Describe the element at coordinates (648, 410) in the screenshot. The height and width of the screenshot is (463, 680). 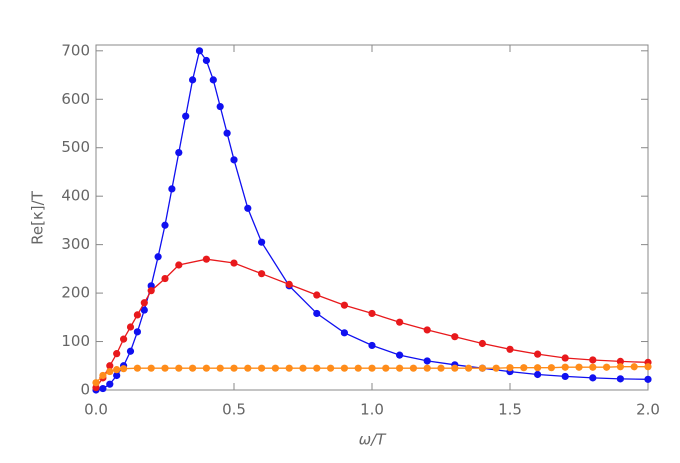
I see `x-tick-label: 2.0` at that location.